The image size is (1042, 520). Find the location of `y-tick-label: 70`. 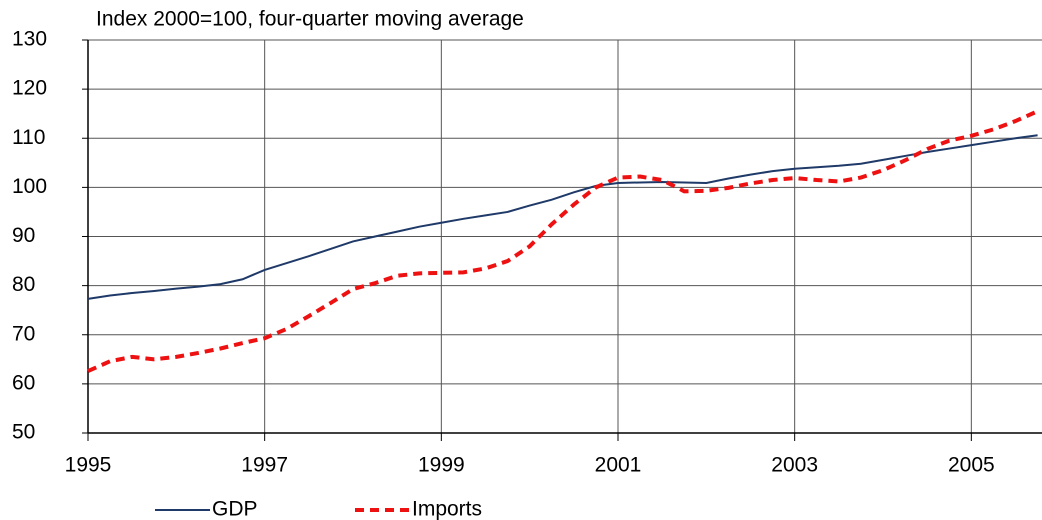

y-tick-label: 70 is located at coordinates (23, 333).